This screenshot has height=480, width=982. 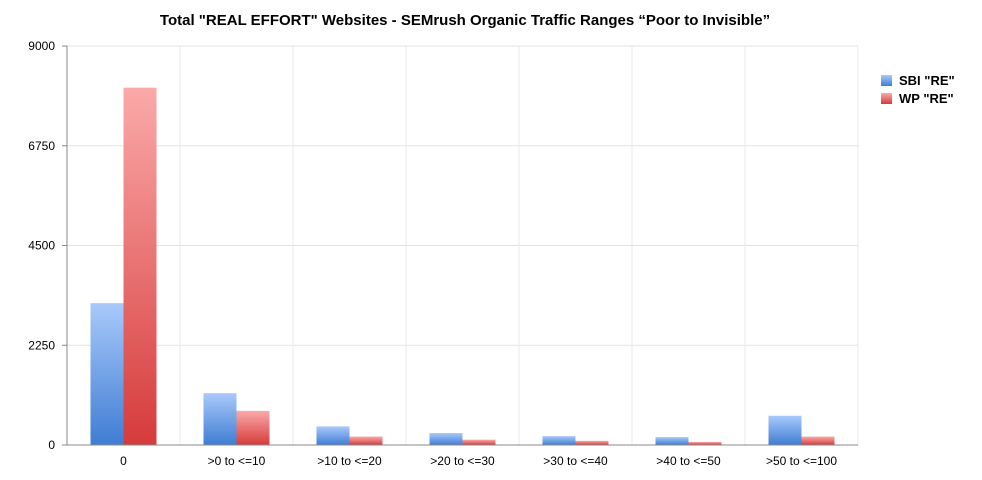 I want to click on legend-label-sbi: SBI "RE", so click(x=927, y=80).